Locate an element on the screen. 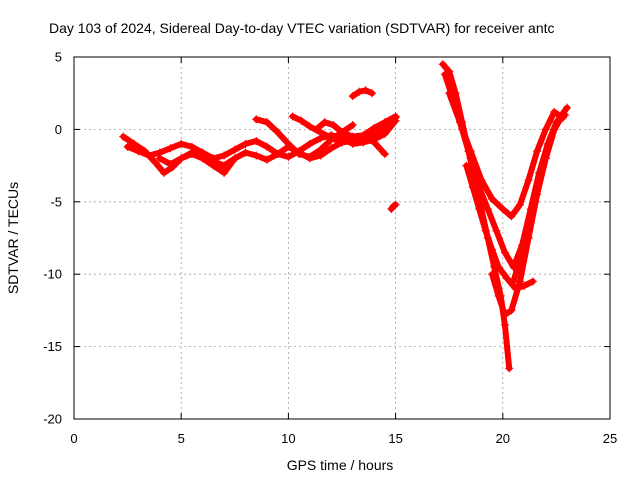 This screenshot has height=480, width=640. series-track-g is located at coordinates (362, 93).